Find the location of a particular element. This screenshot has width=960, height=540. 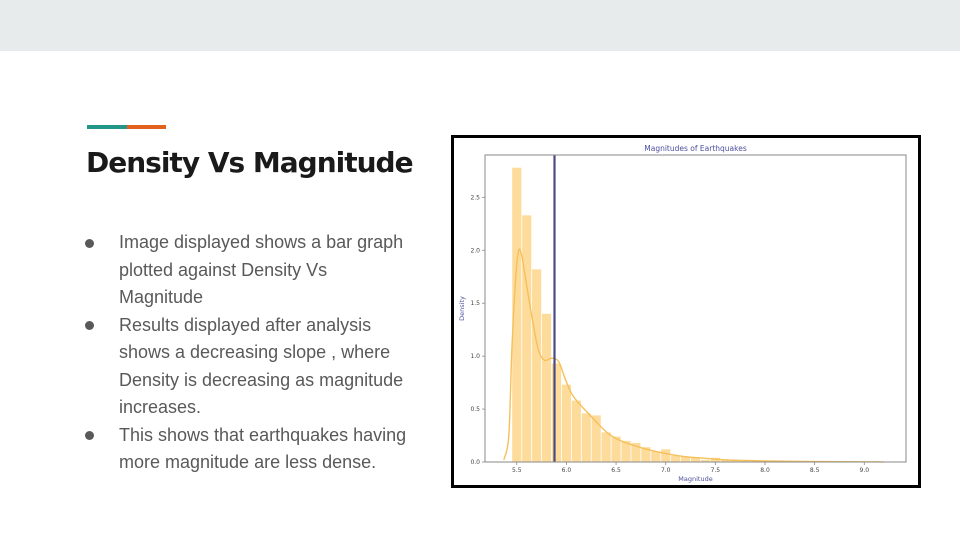

y-tick-label: 0.0 is located at coordinates (475, 462).